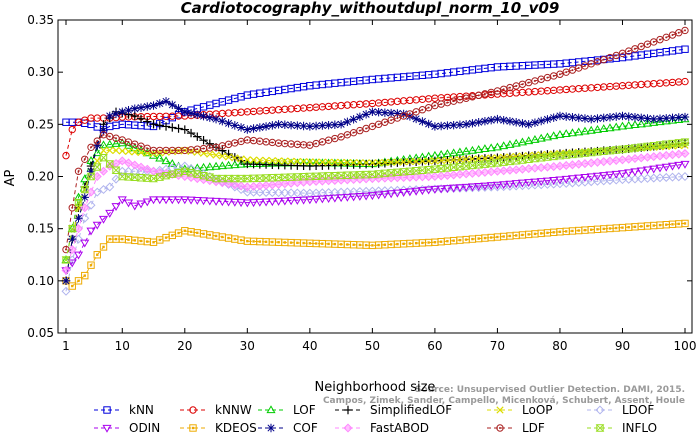 The image size is (698, 434). Describe the element at coordinates (372, 346) in the screenshot. I see `x-tick-label: 50` at that location.